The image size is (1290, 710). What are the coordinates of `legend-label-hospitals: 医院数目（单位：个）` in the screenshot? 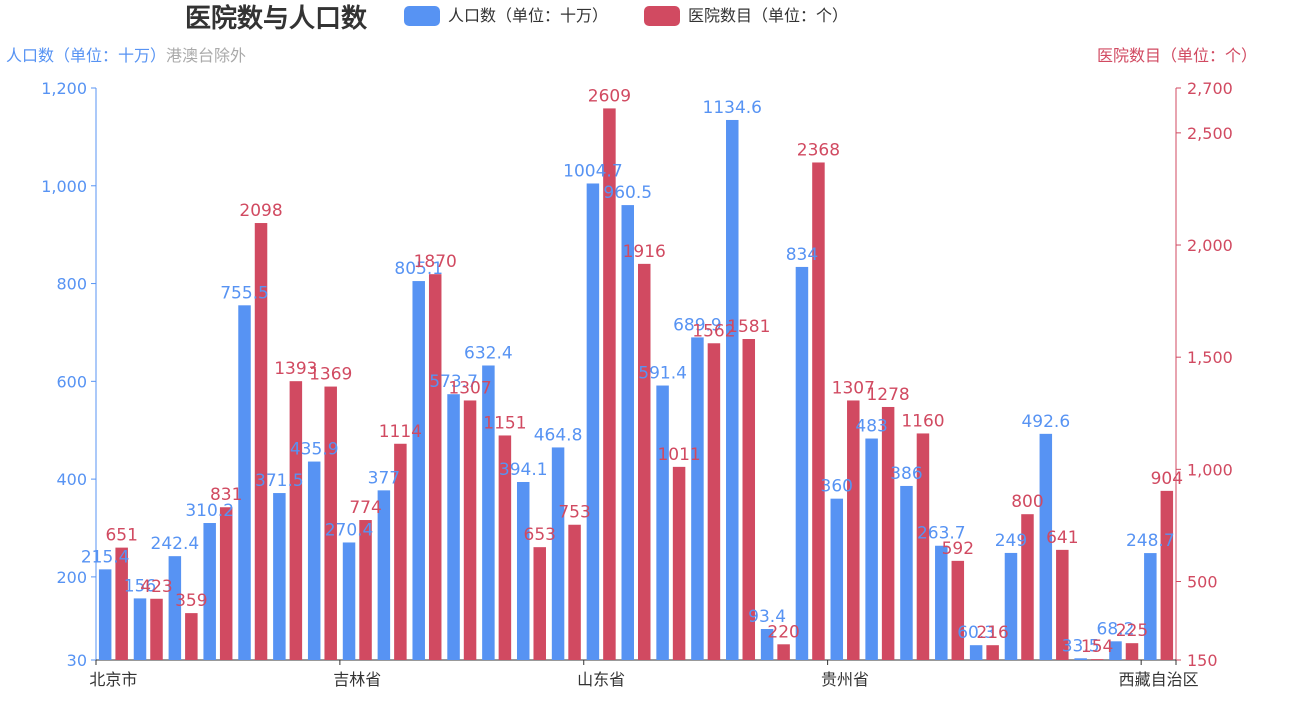 It's located at (768, 15).